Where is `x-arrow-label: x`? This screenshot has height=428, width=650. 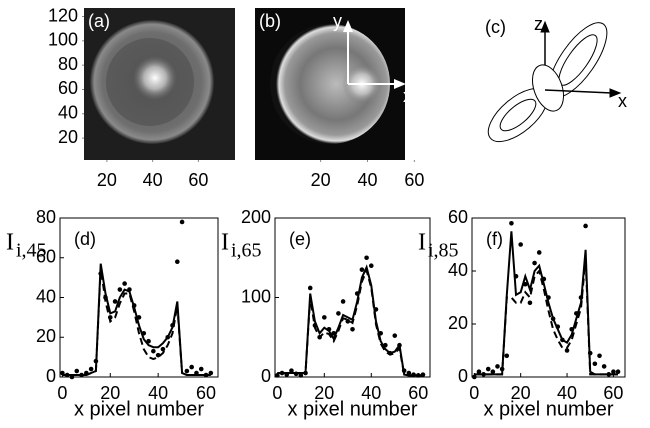
x-arrow-label: x is located at coordinates (407, 96).